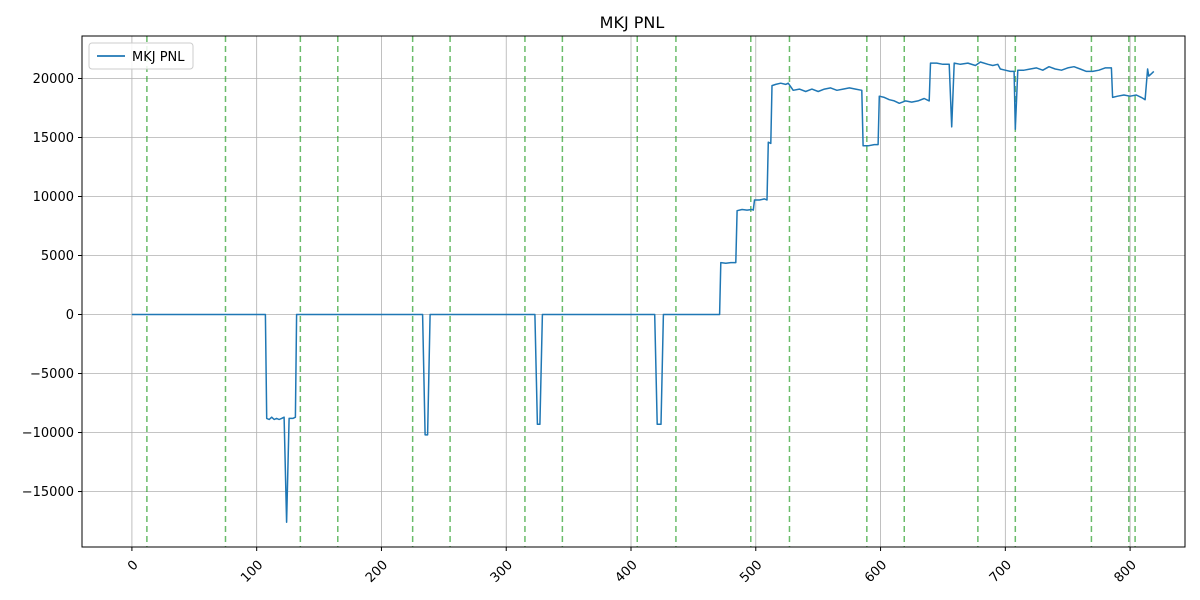 This screenshot has width=1200, height=600. I want to click on y-tick-label: 15000, so click(53, 138).